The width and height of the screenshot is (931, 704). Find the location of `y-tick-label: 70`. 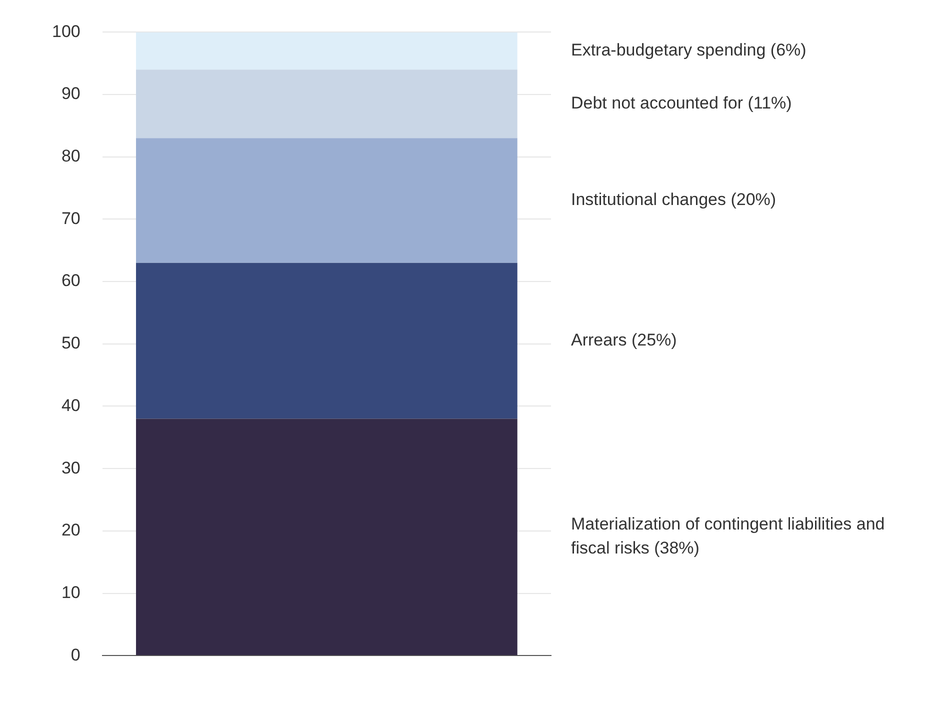

y-tick-label: 70 is located at coordinates (70, 218).